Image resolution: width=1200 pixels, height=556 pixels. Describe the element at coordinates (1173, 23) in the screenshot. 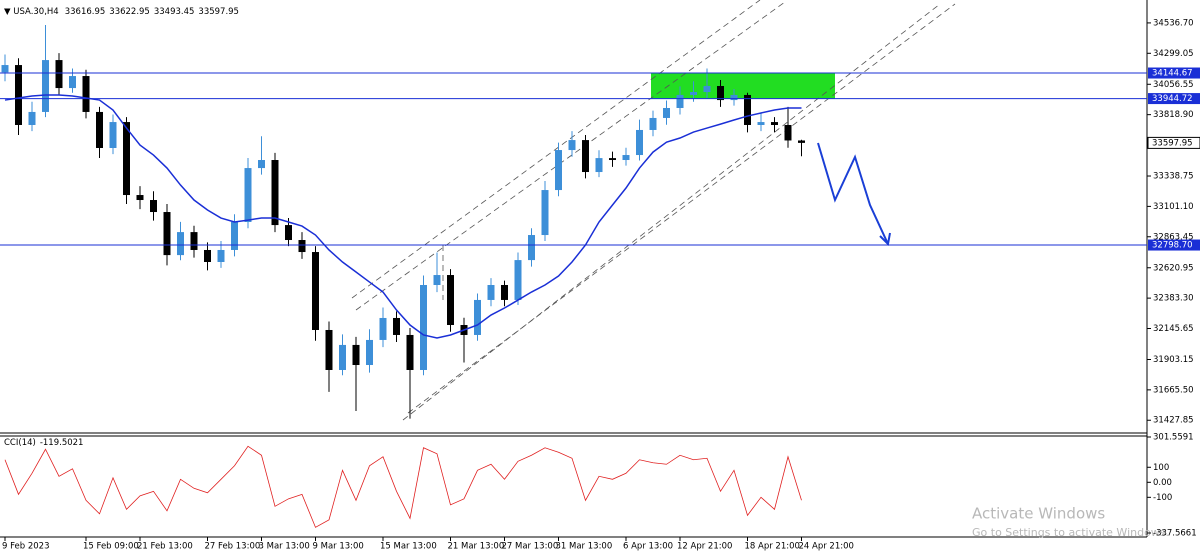

I see `y-tick-label: 34536.70` at that location.